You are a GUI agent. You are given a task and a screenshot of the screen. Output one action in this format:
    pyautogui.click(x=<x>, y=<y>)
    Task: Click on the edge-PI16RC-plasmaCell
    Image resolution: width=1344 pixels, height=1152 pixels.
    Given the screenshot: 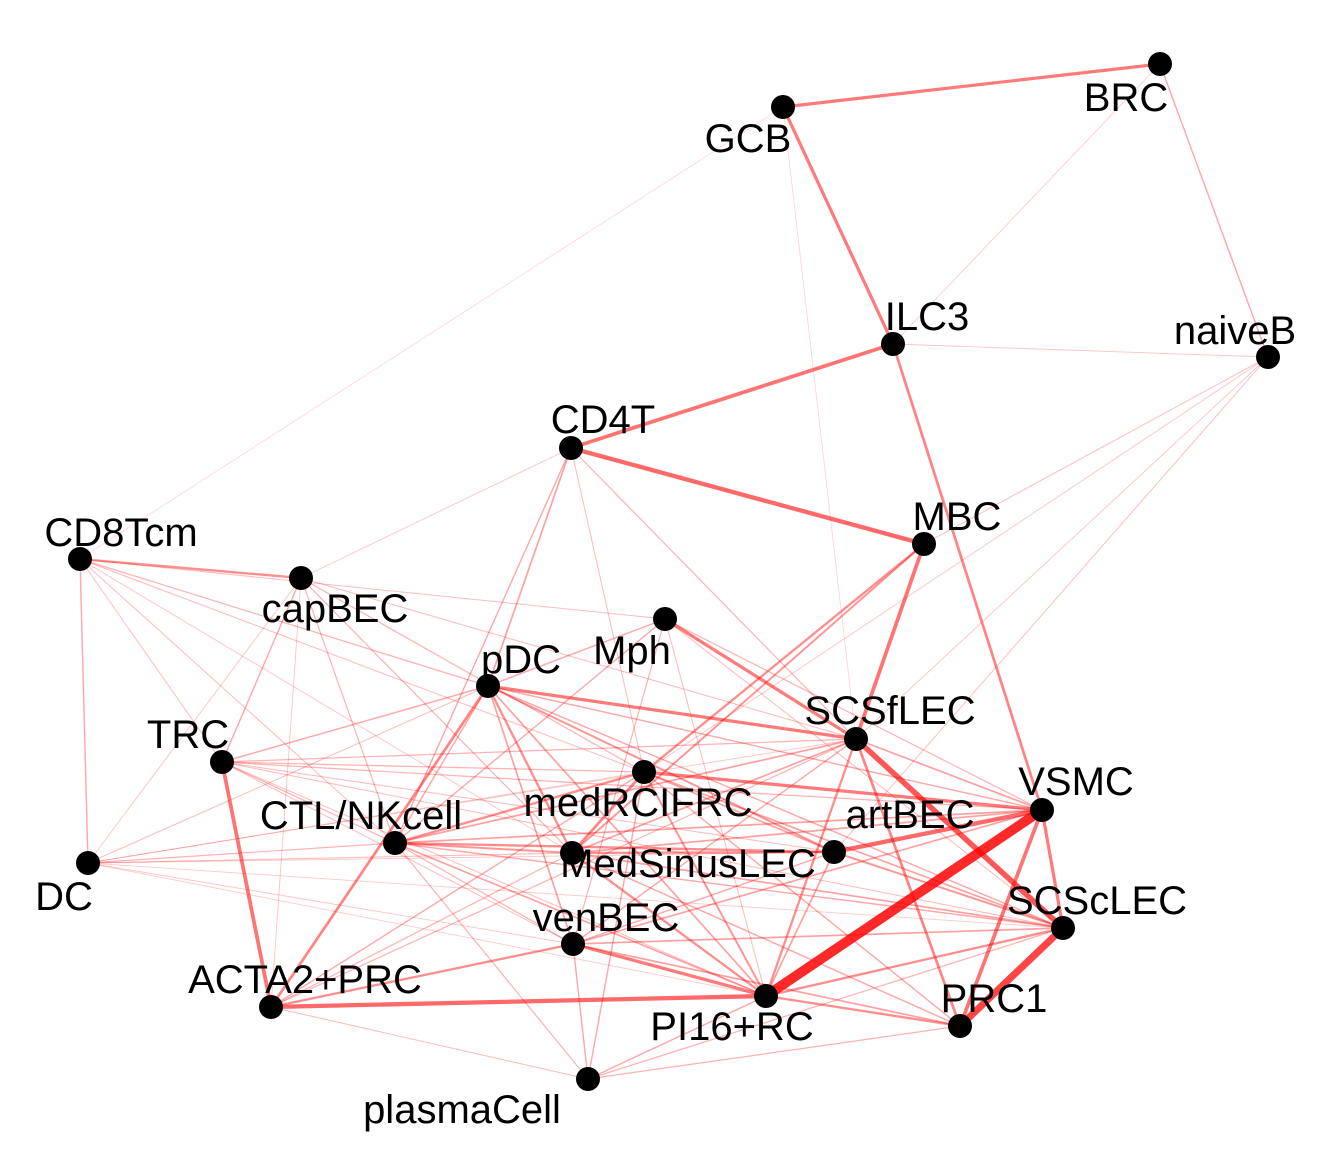 What is the action you would take?
    pyautogui.click(x=677, y=1037)
    